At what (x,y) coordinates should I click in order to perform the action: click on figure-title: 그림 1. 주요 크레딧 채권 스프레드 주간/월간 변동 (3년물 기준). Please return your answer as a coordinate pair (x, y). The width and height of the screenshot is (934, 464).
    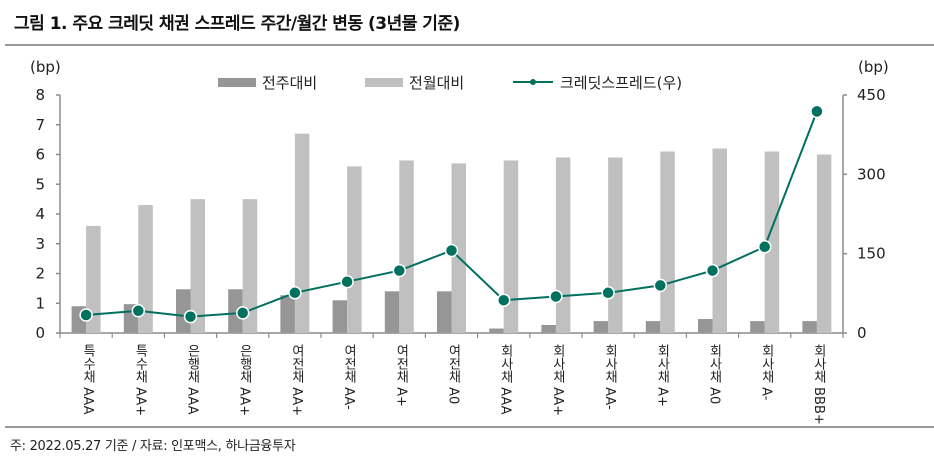
    Looking at the image, I should click on (237, 24).